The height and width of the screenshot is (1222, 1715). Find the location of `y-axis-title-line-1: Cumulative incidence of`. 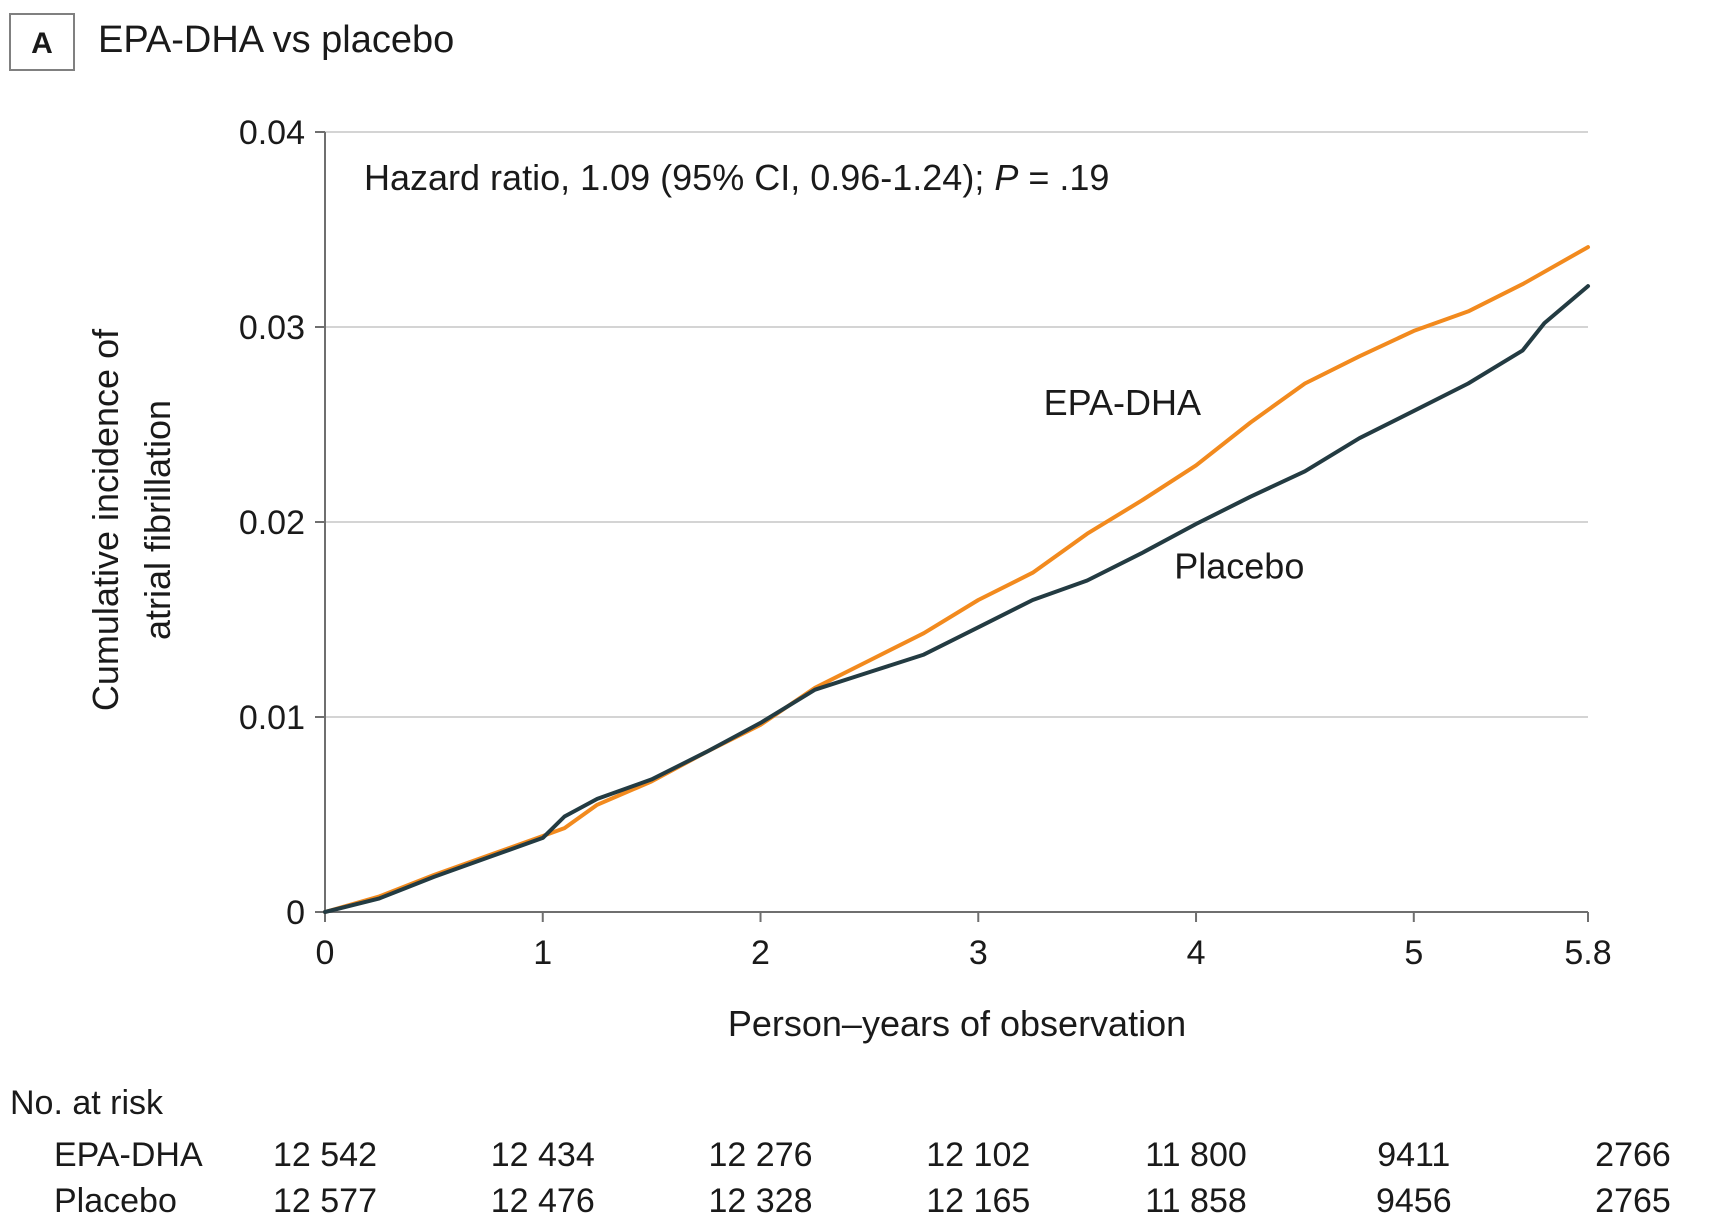

y-axis-title-line-1: Cumulative incidence of is located at coordinates (105, 519).